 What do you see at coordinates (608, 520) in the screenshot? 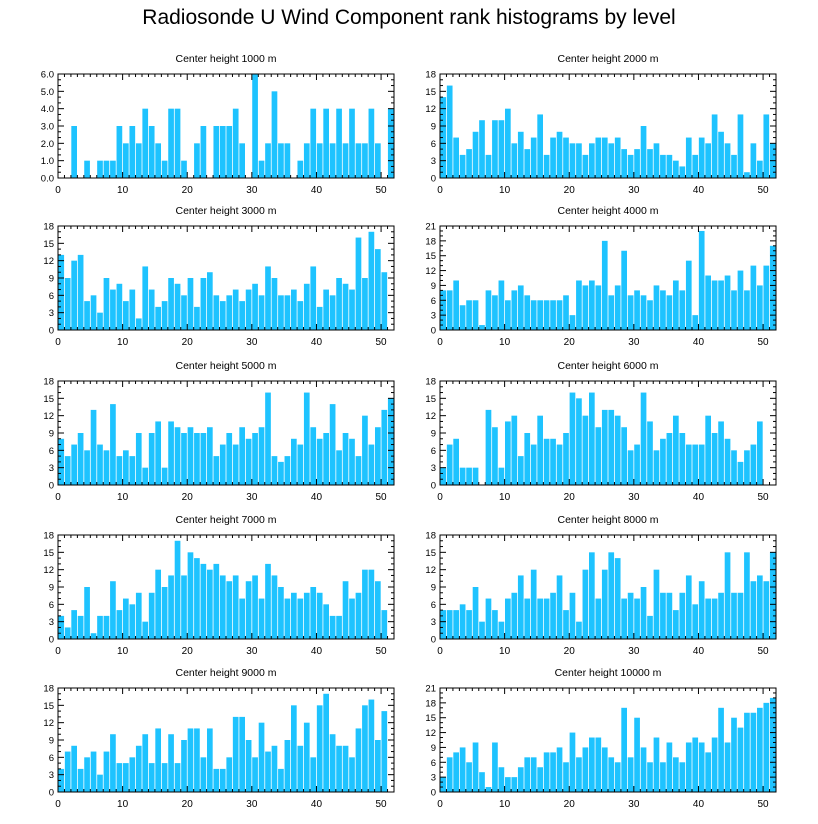
I see `panel-title: Center height 8000 m` at bounding box center [608, 520].